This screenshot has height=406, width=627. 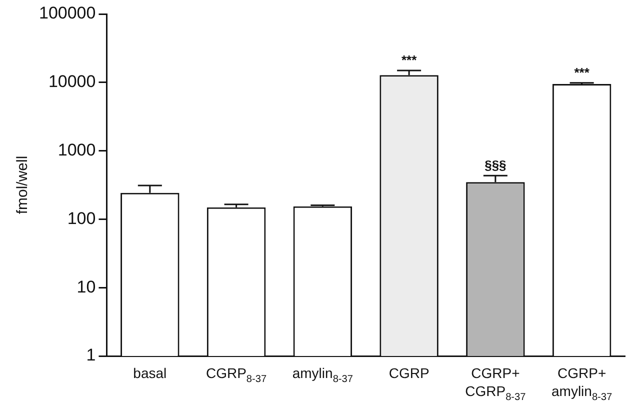 What do you see at coordinates (150, 373) in the screenshot?
I see `x-tick-label: basal` at bounding box center [150, 373].